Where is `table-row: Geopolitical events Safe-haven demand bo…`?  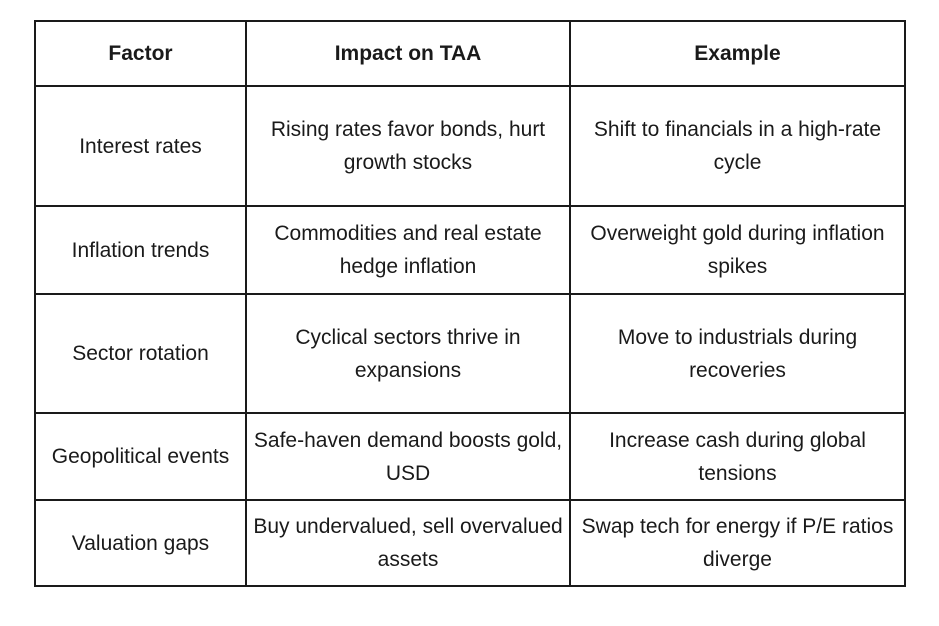
table-row: Geopolitical events Safe-haven demand bo… is located at coordinates (470, 456).